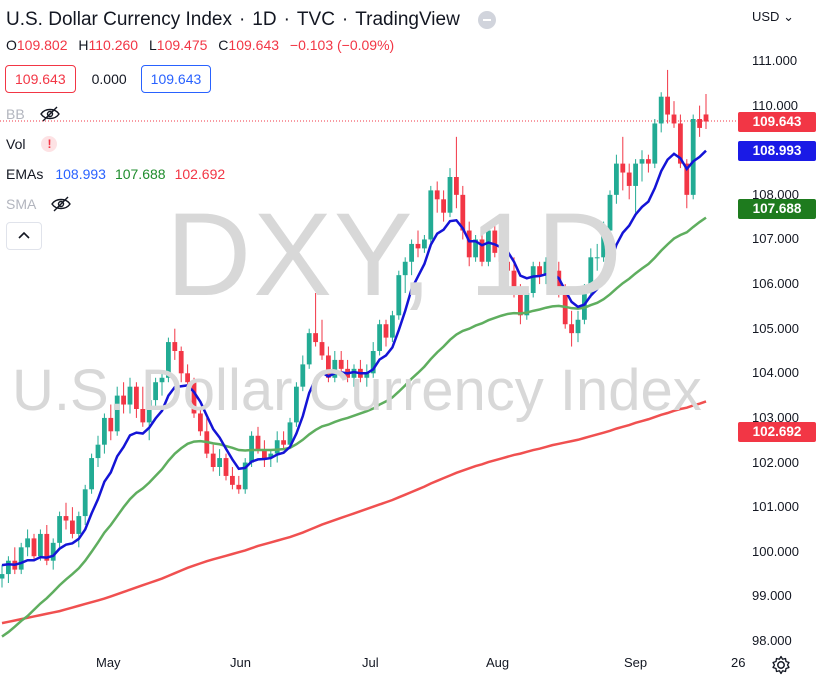  I want to click on indicator-emas: EMAs 108.993 107.688 102.692, so click(115, 174).